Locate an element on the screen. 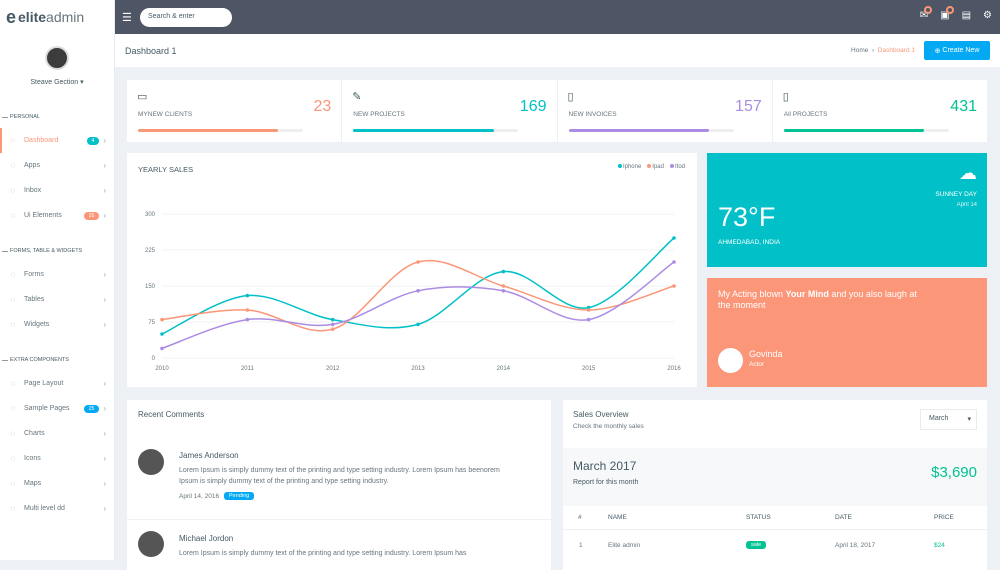  user-name: Steave Gection ▾ is located at coordinates (57, 82).